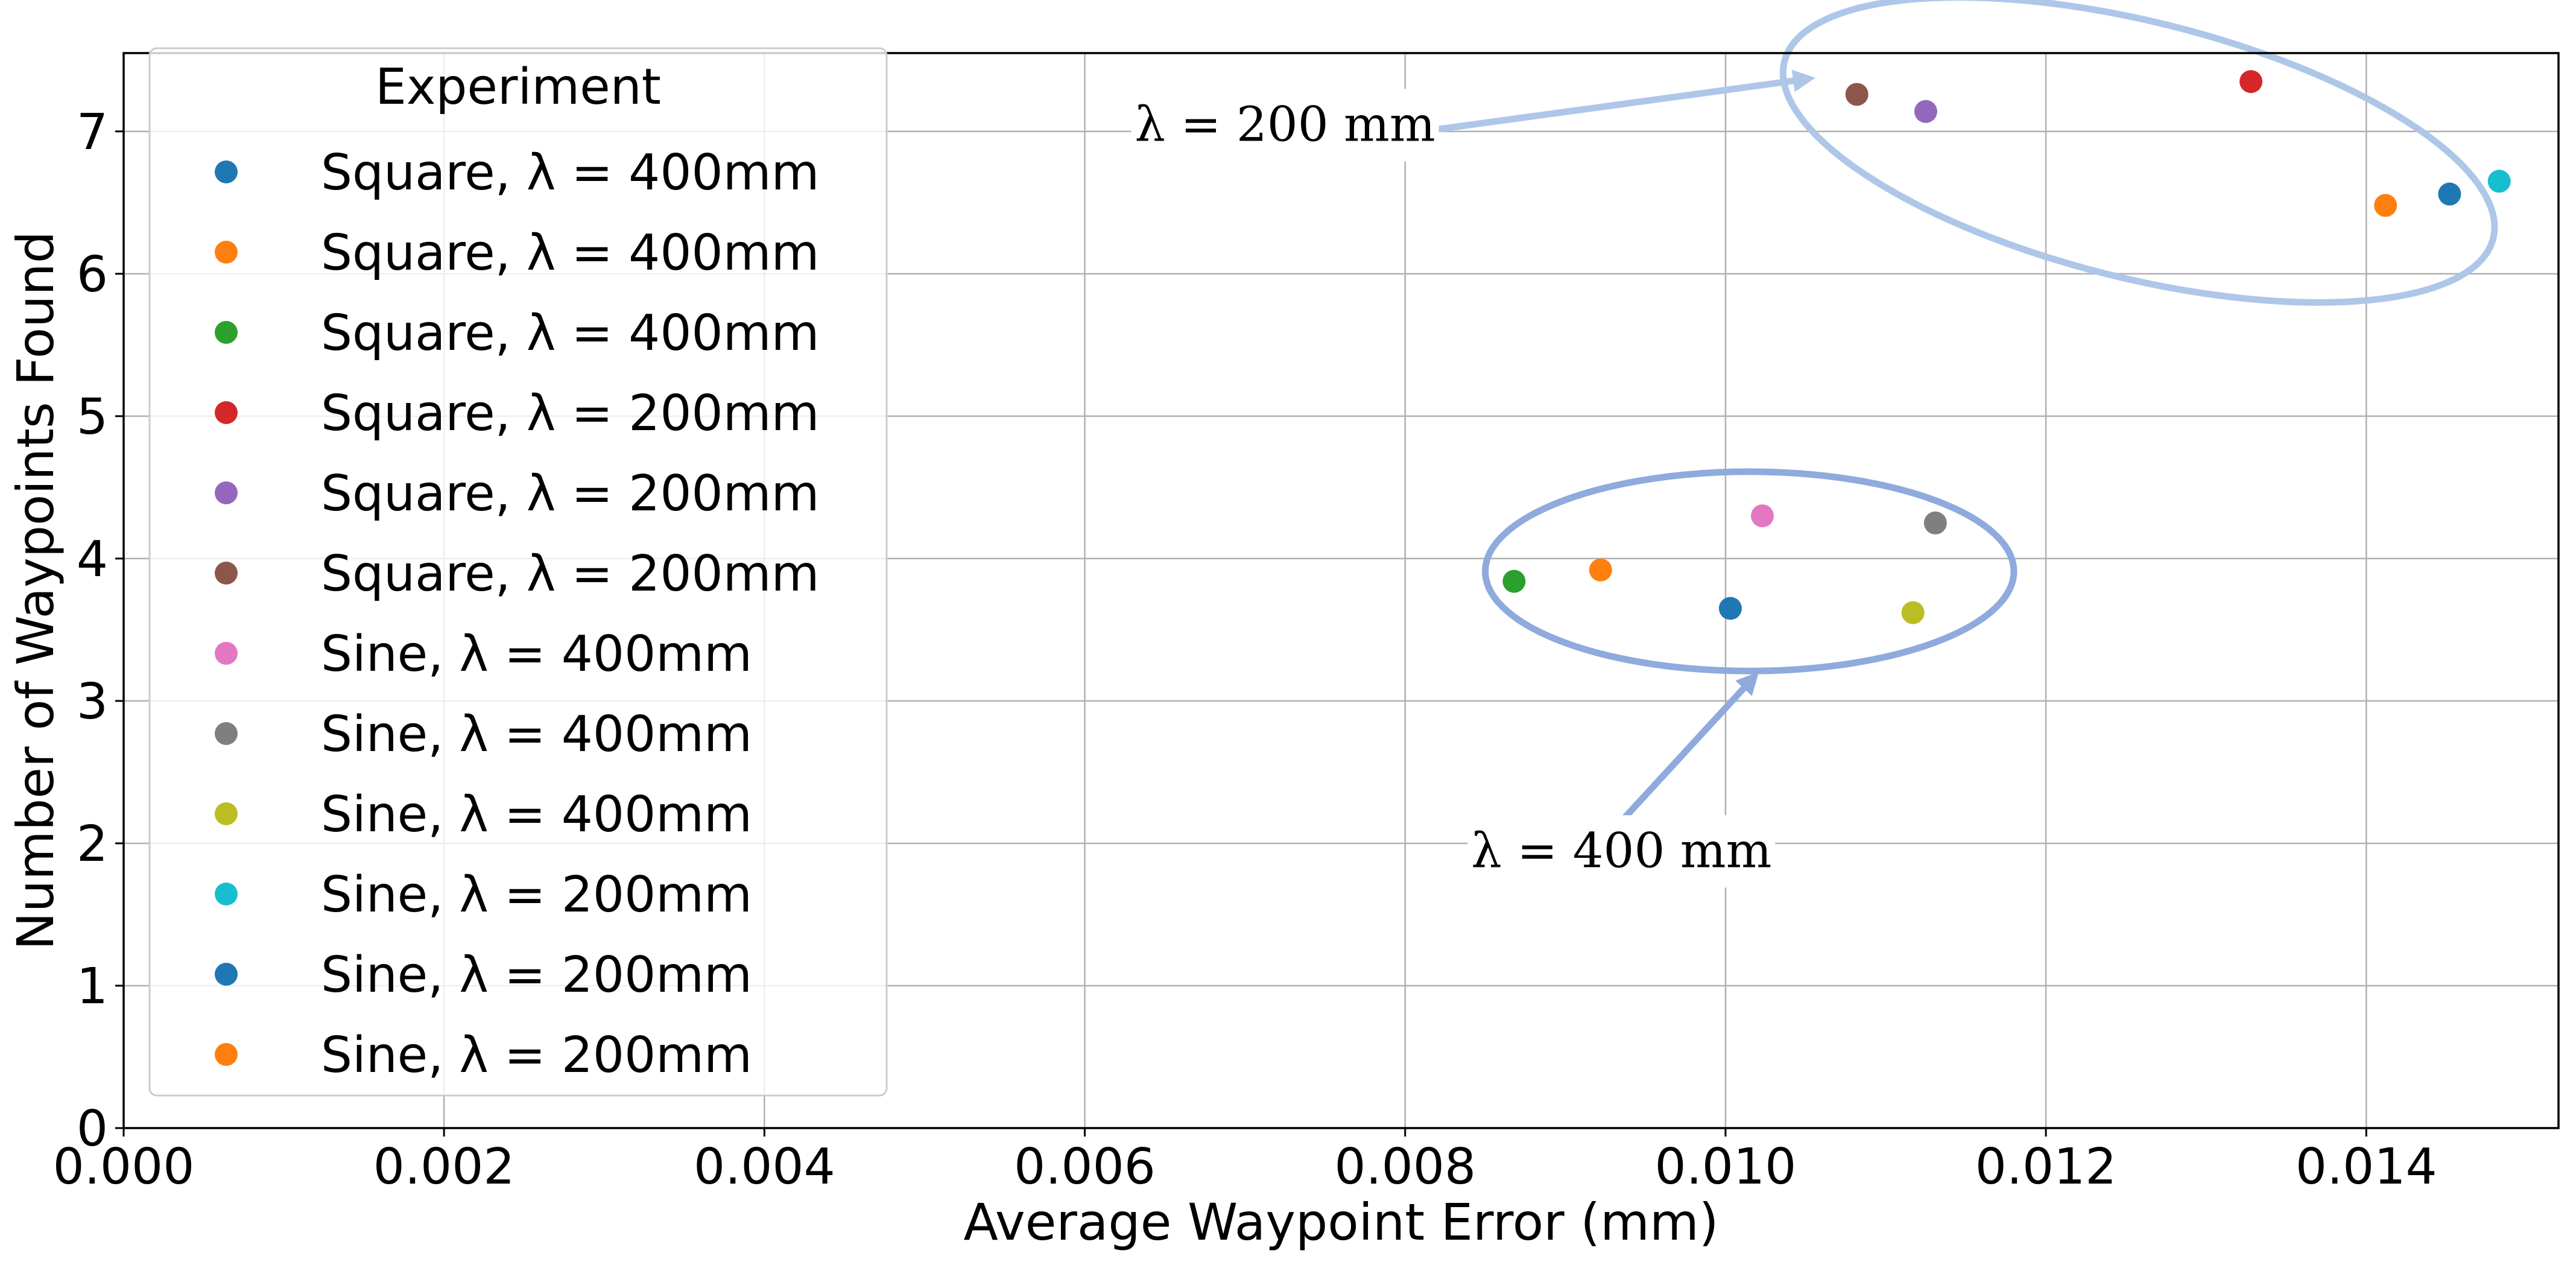 This screenshot has width=2576, height=1262. What do you see at coordinates (92, 132) in the screenshot?
I see `y-tick-label: 7` at bounding box center [92, 132].